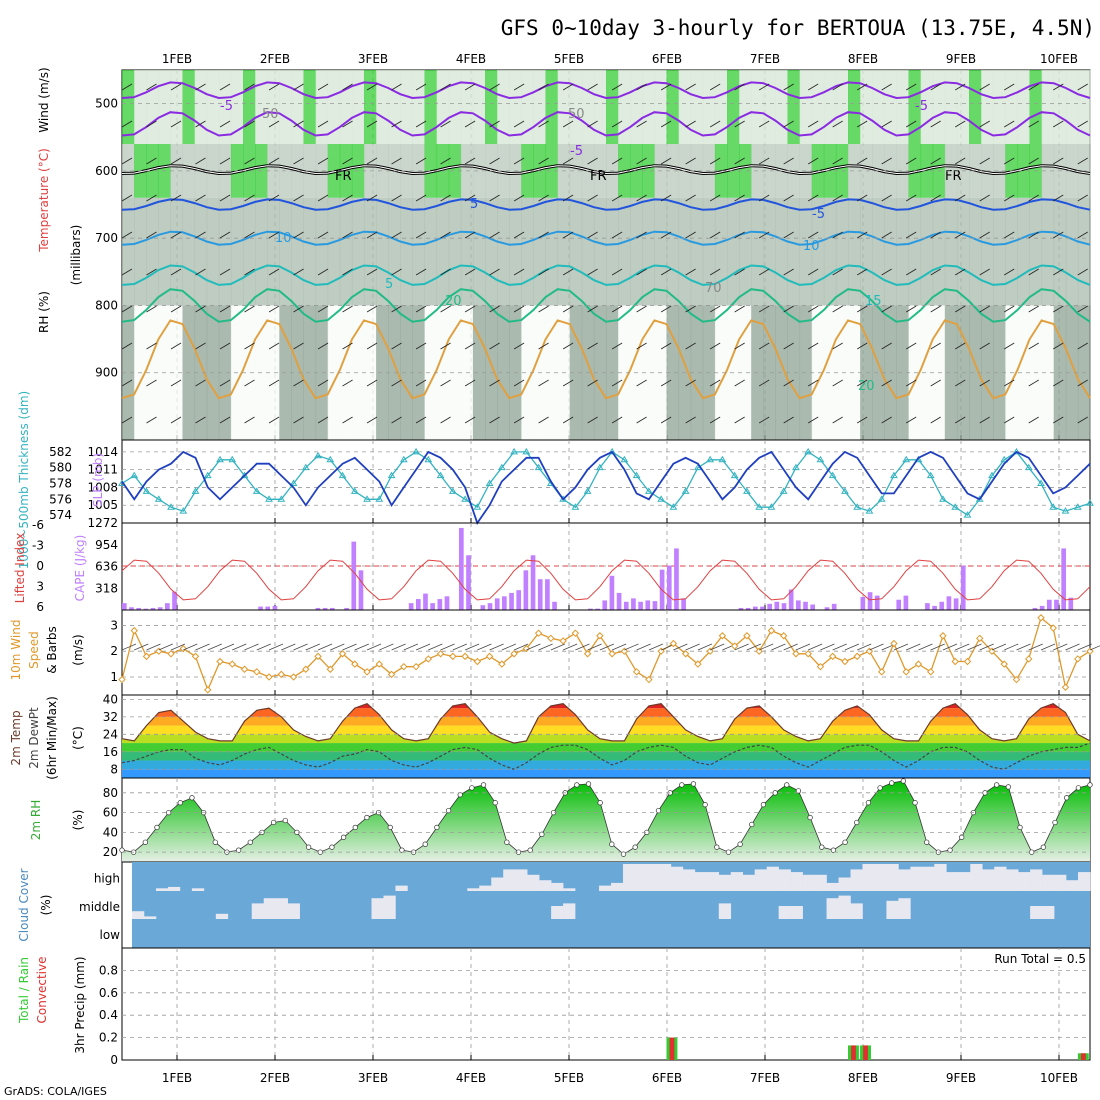 The height and width of the screenshot is (1100, 1100). I want to click on lifted-tick-label: 0, so click(40, 566).